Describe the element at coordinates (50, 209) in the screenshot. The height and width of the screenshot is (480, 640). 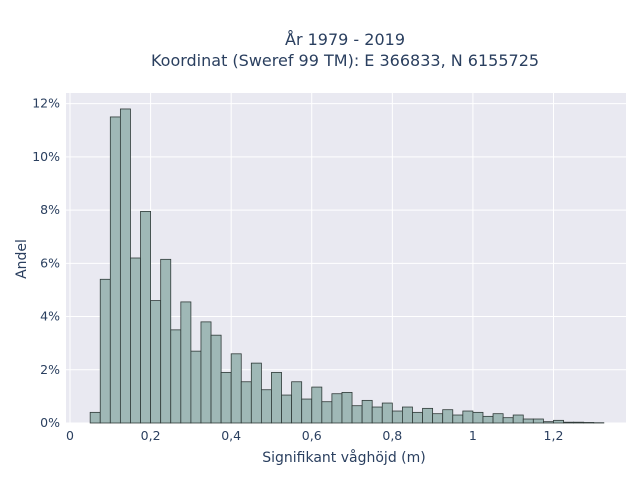
I see `y-tick-label: 8%` at that location.